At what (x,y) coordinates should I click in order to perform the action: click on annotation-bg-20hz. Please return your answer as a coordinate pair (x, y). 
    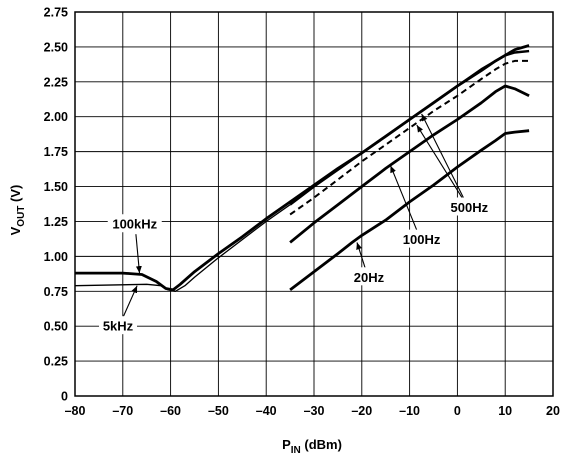
    Looking at the image, I should click on (368, 276).